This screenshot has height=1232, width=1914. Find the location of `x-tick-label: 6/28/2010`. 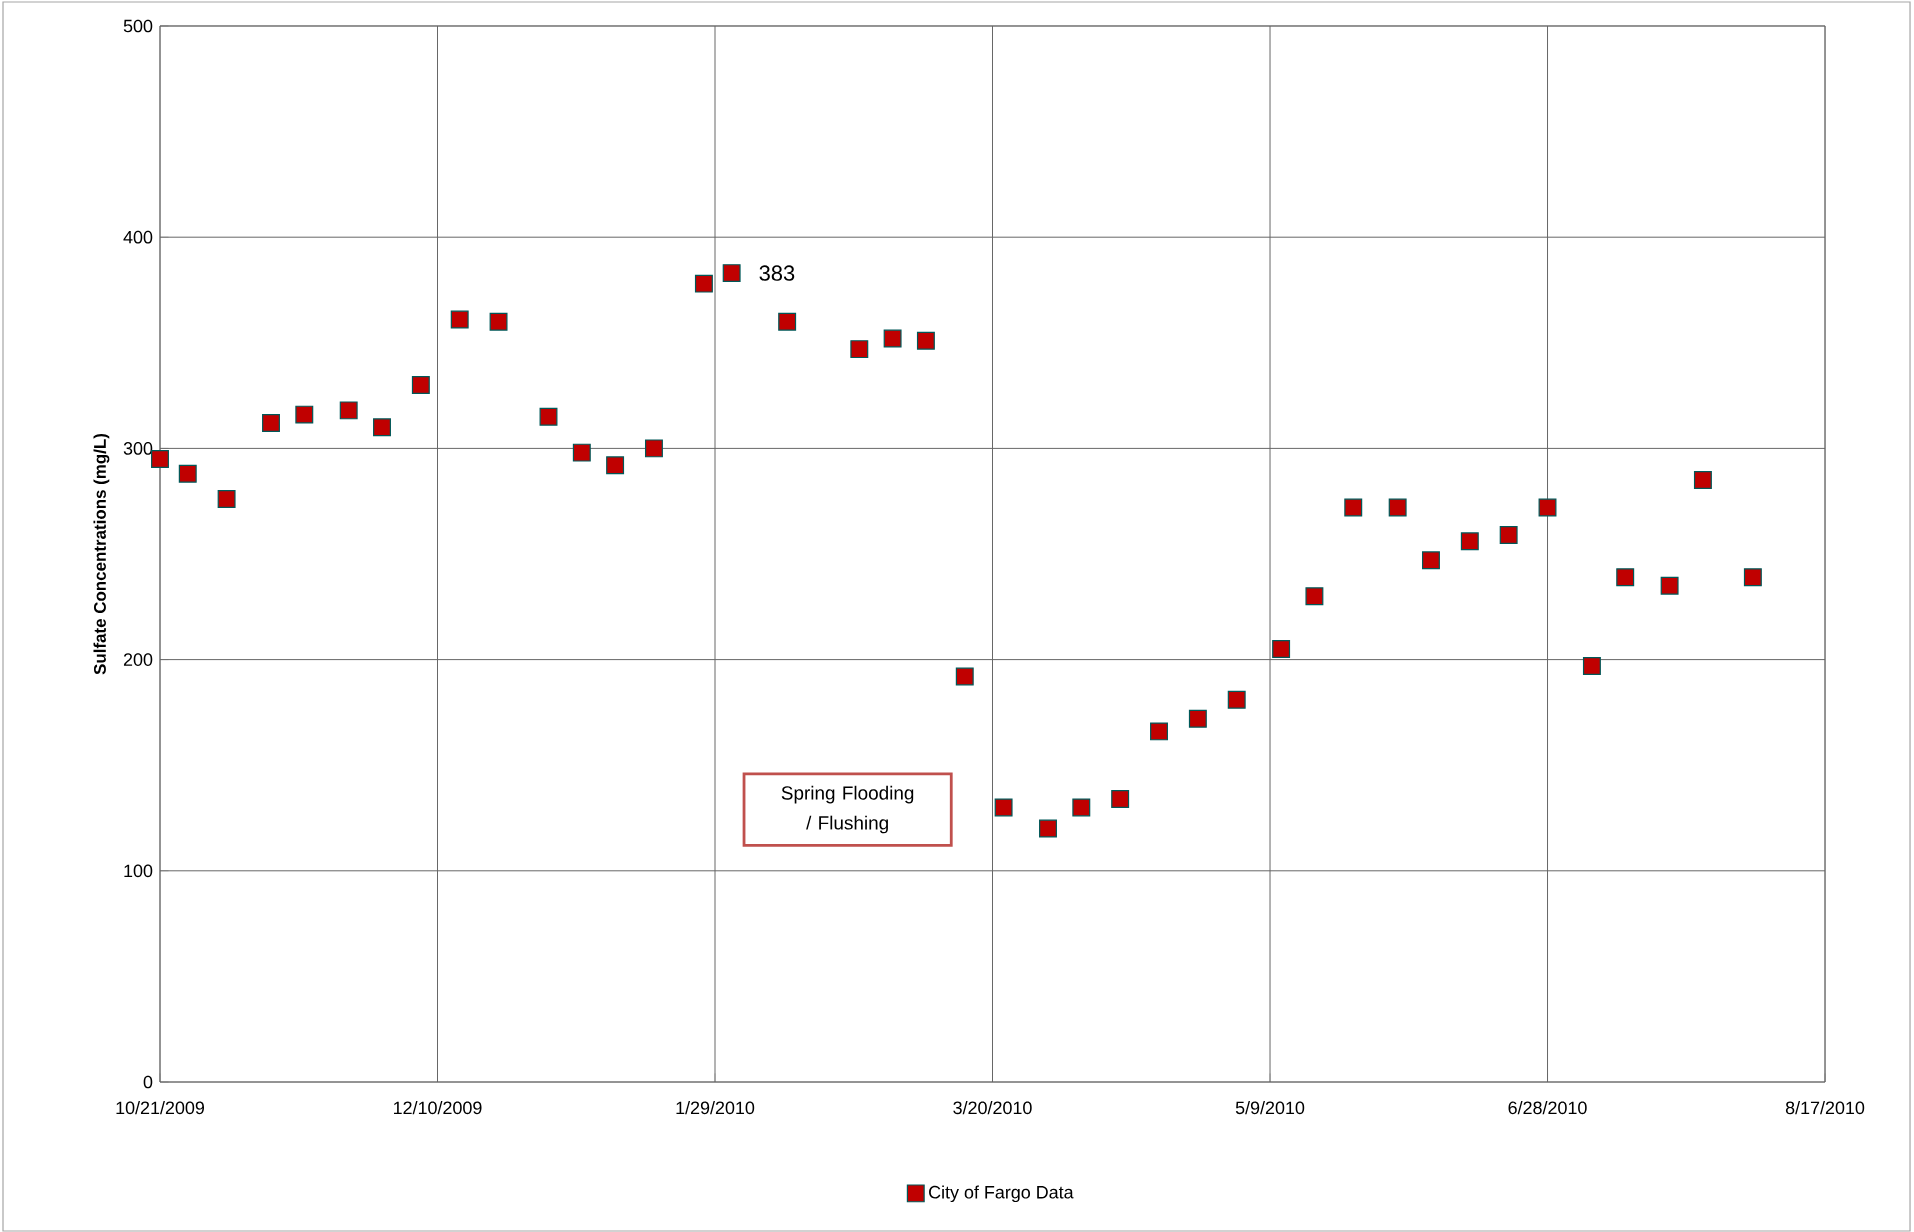

x-tick-label: 6/28/2010 is located at coordinates (1547, 1107).